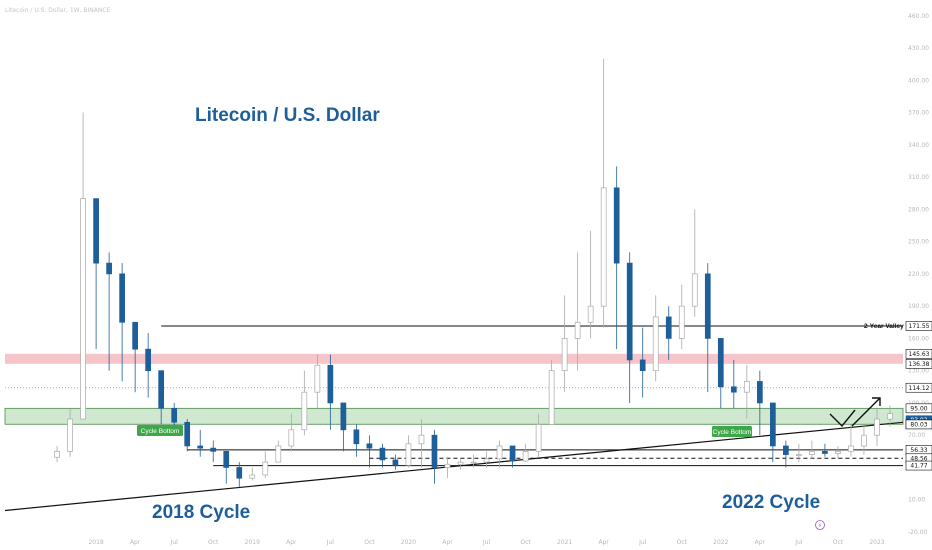 The image size is (932, 550). I want to click on cycle-bottom-badge-right, so click(732, 431).